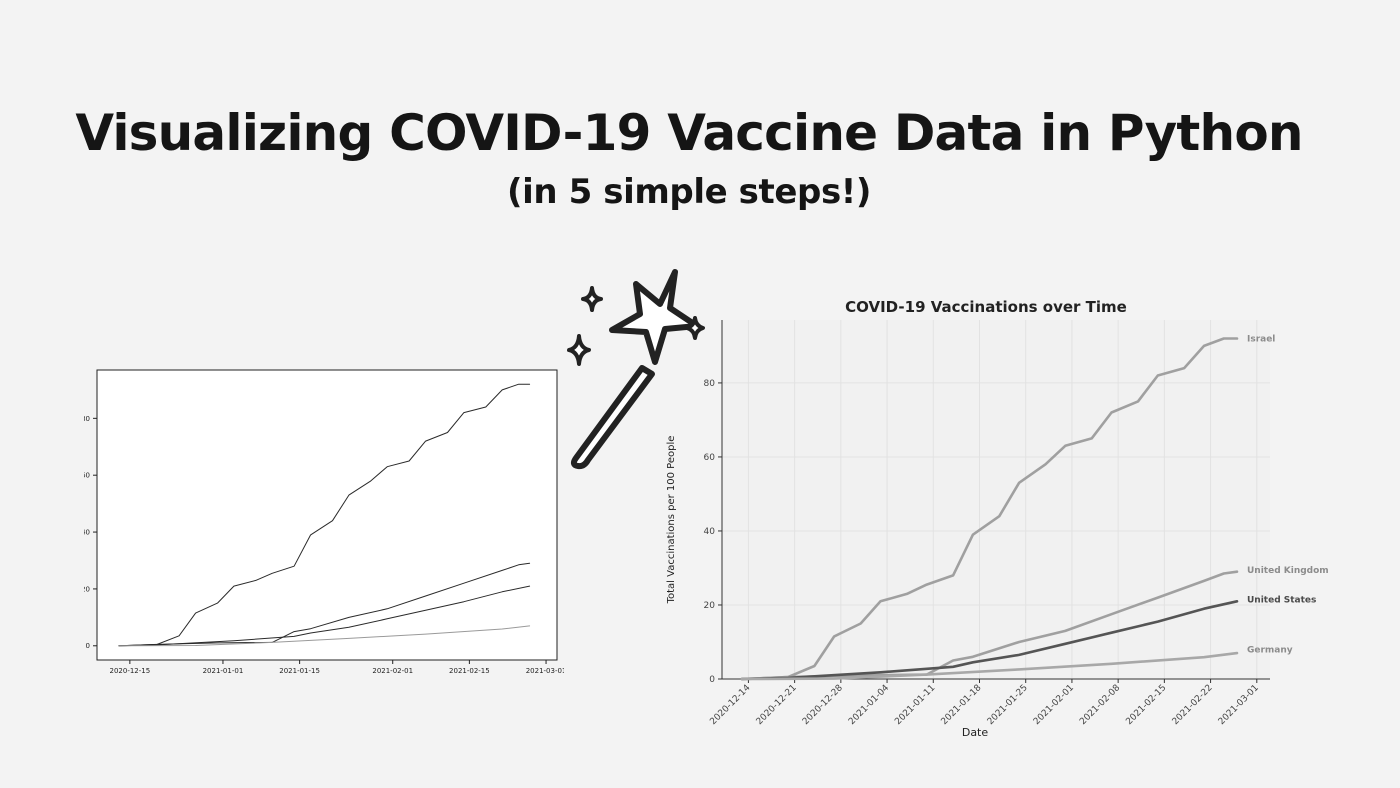  Describe the element at coordinates (1100, 705) in the screenshot. I see `x-tick-label: 2021-02-08` at that location.